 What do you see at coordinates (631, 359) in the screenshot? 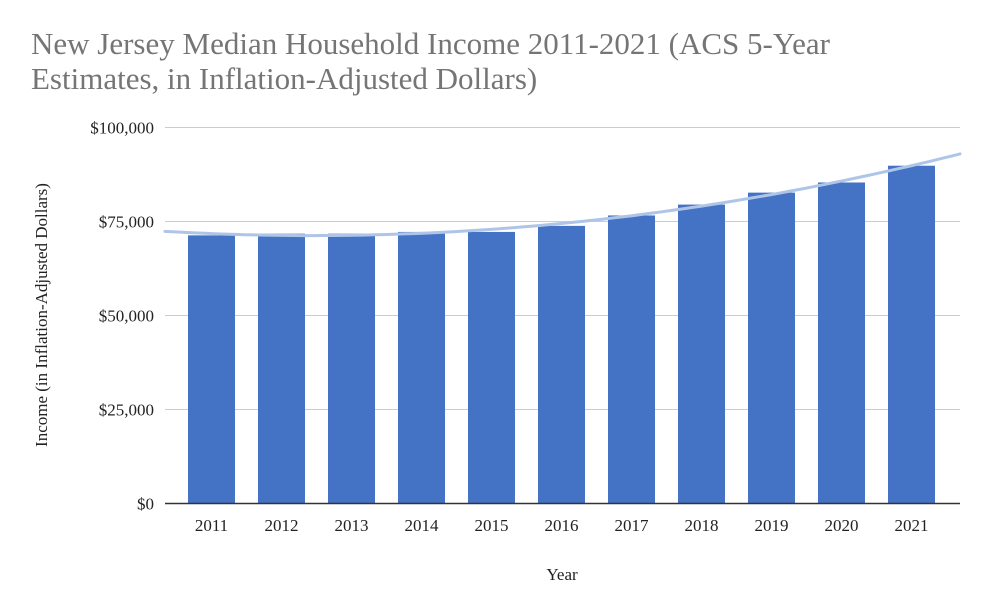
I see `bar-2017` at bounding box center [631, 359].